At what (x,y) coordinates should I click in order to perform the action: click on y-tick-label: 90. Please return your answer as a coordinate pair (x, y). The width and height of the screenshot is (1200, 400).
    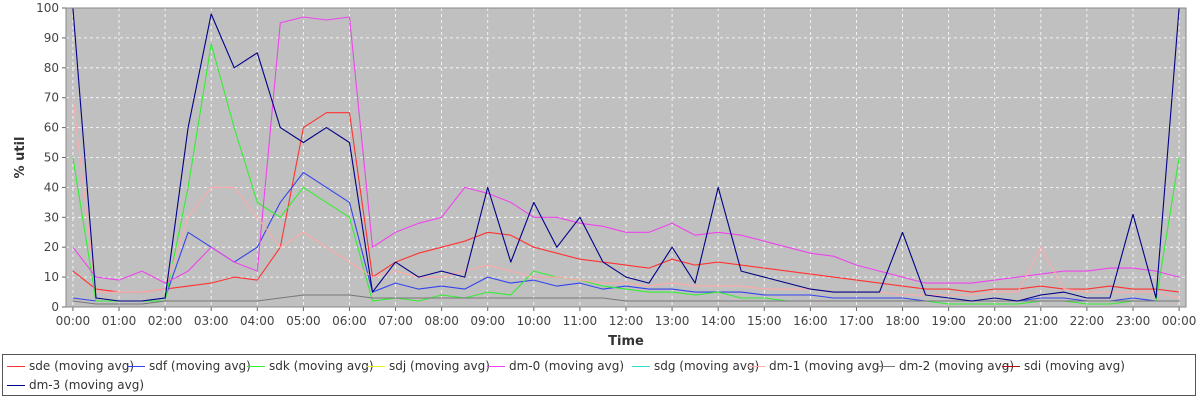
    Looking at the image, I should click on (51, 38).